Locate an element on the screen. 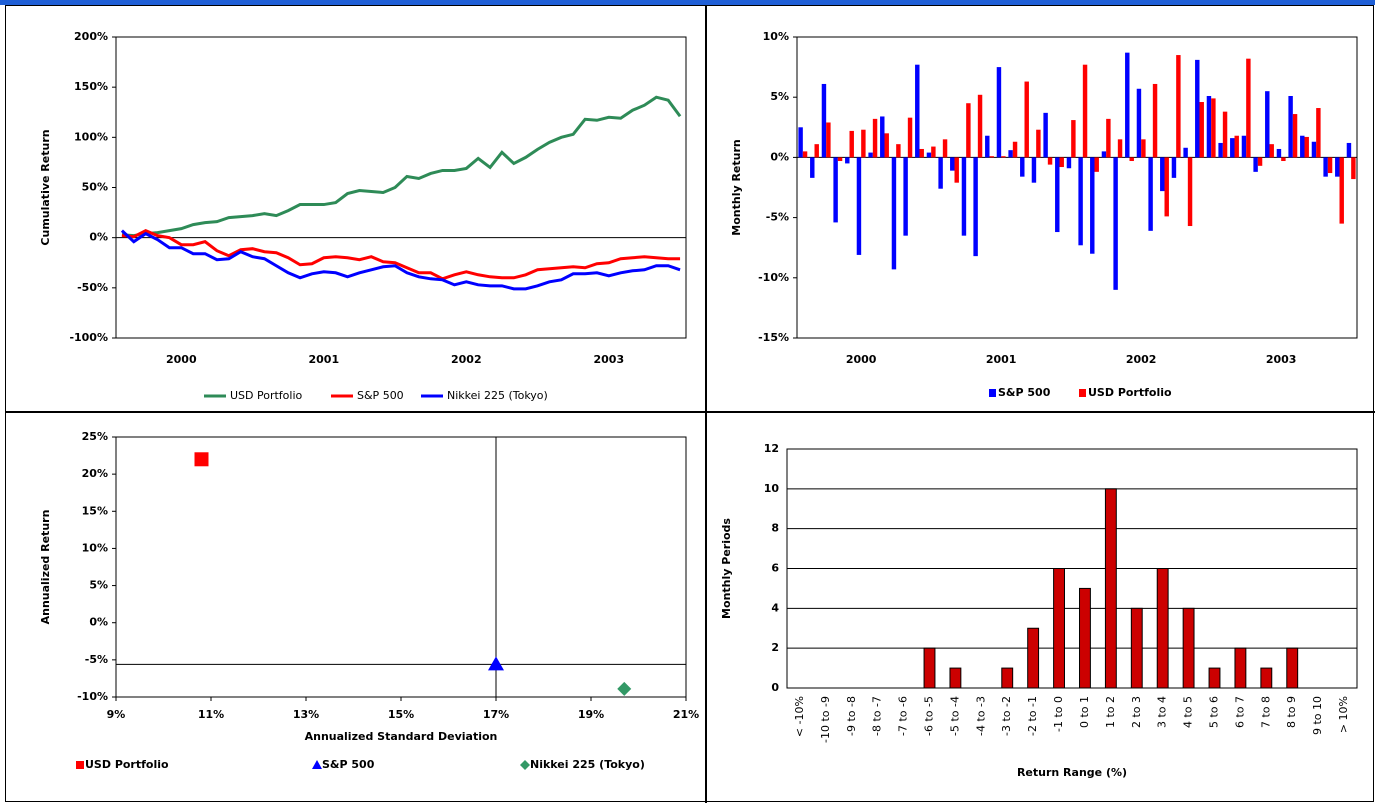 The height and width of the screenshot is (803, 1375). x-tick-label: 9 to 10 is located at coordinates (1317, 715).